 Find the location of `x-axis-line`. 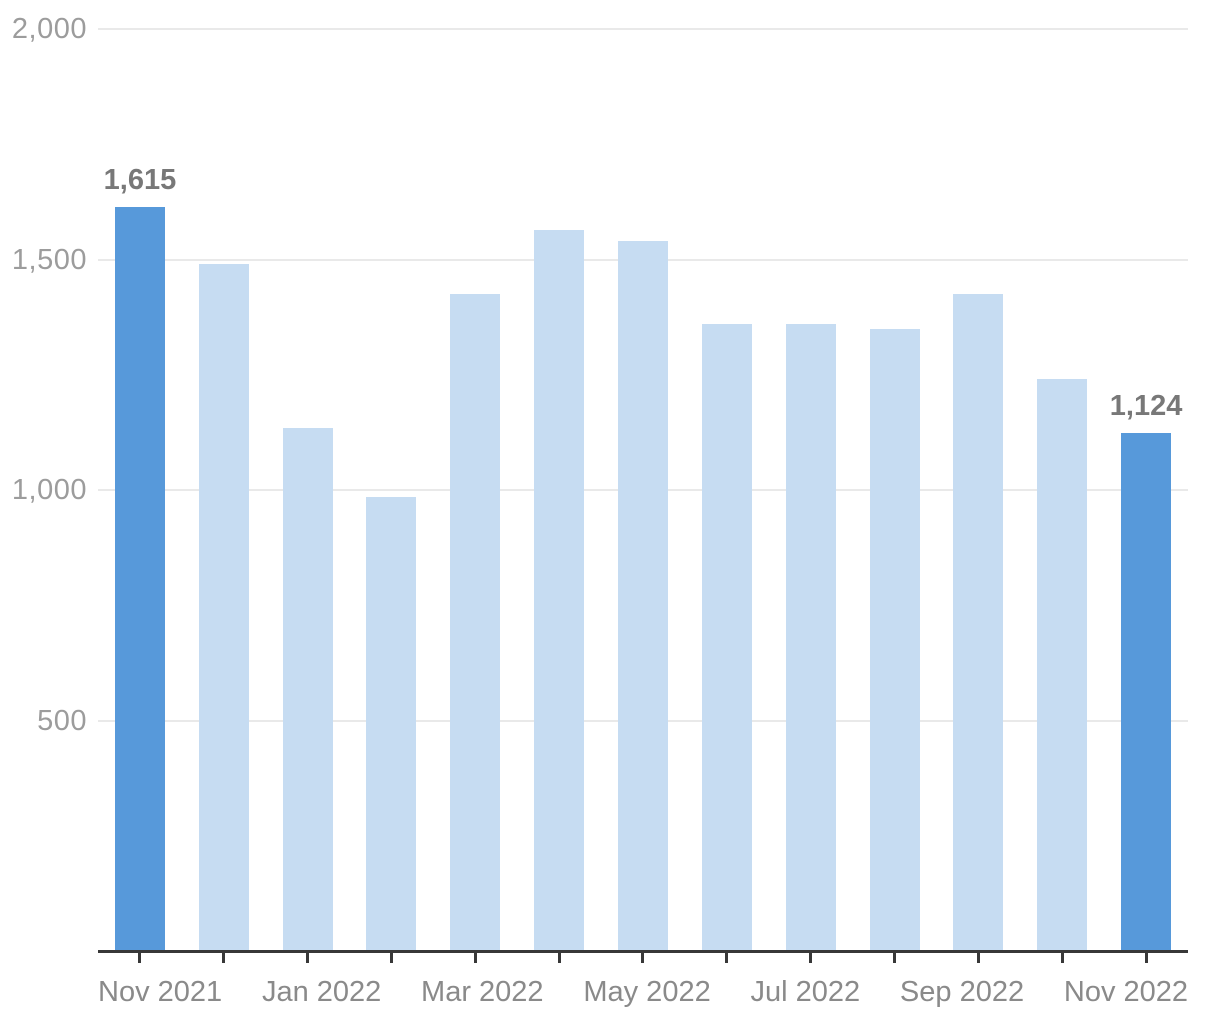

x-axis-line is located at coordinates (643, 951).